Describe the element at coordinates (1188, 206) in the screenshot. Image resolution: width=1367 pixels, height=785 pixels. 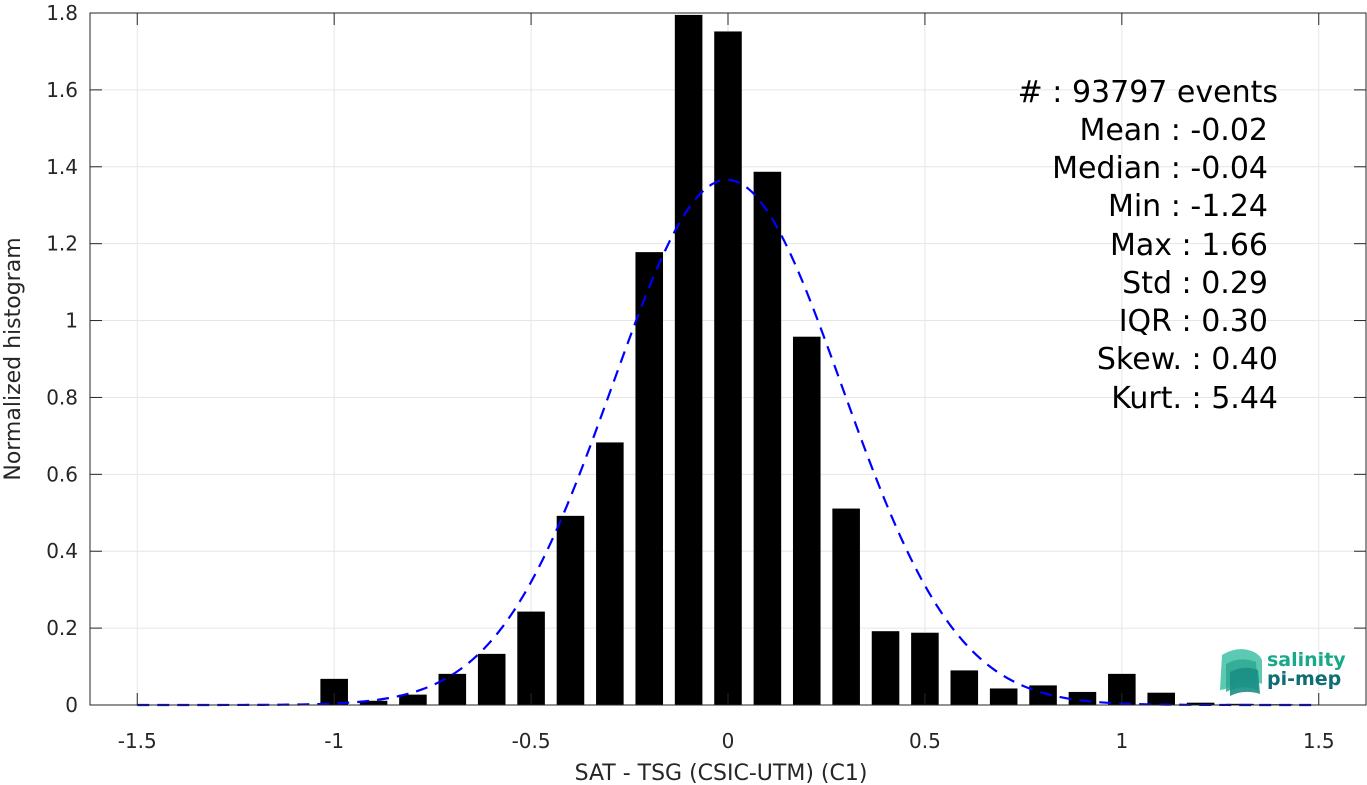
I see `stat-min: Min : -1.24` at that location.